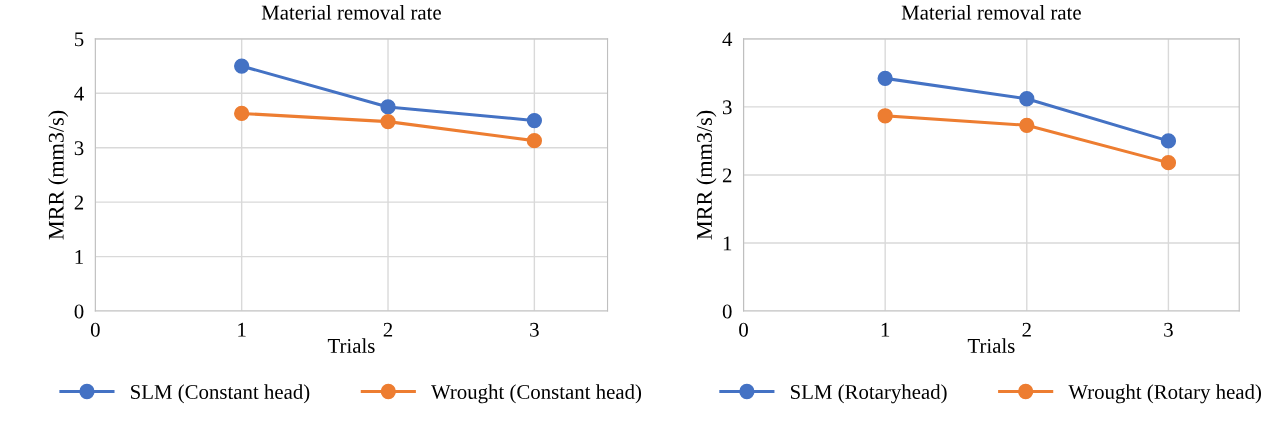 This screenshot has height=432, width=1271. Describe the element at coordinates (536, 394) in the screenshot. I see `legend-label: Wrought (Constant head)` at that location.